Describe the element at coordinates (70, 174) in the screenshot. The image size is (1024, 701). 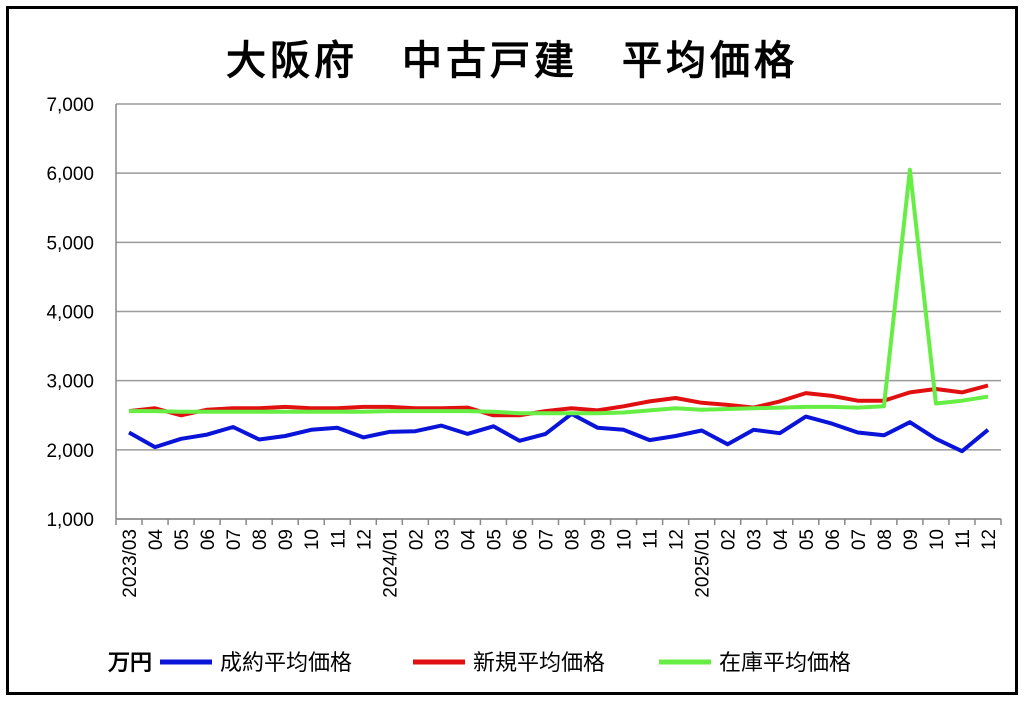
I see `y-tick-label: 6,000` at that location.